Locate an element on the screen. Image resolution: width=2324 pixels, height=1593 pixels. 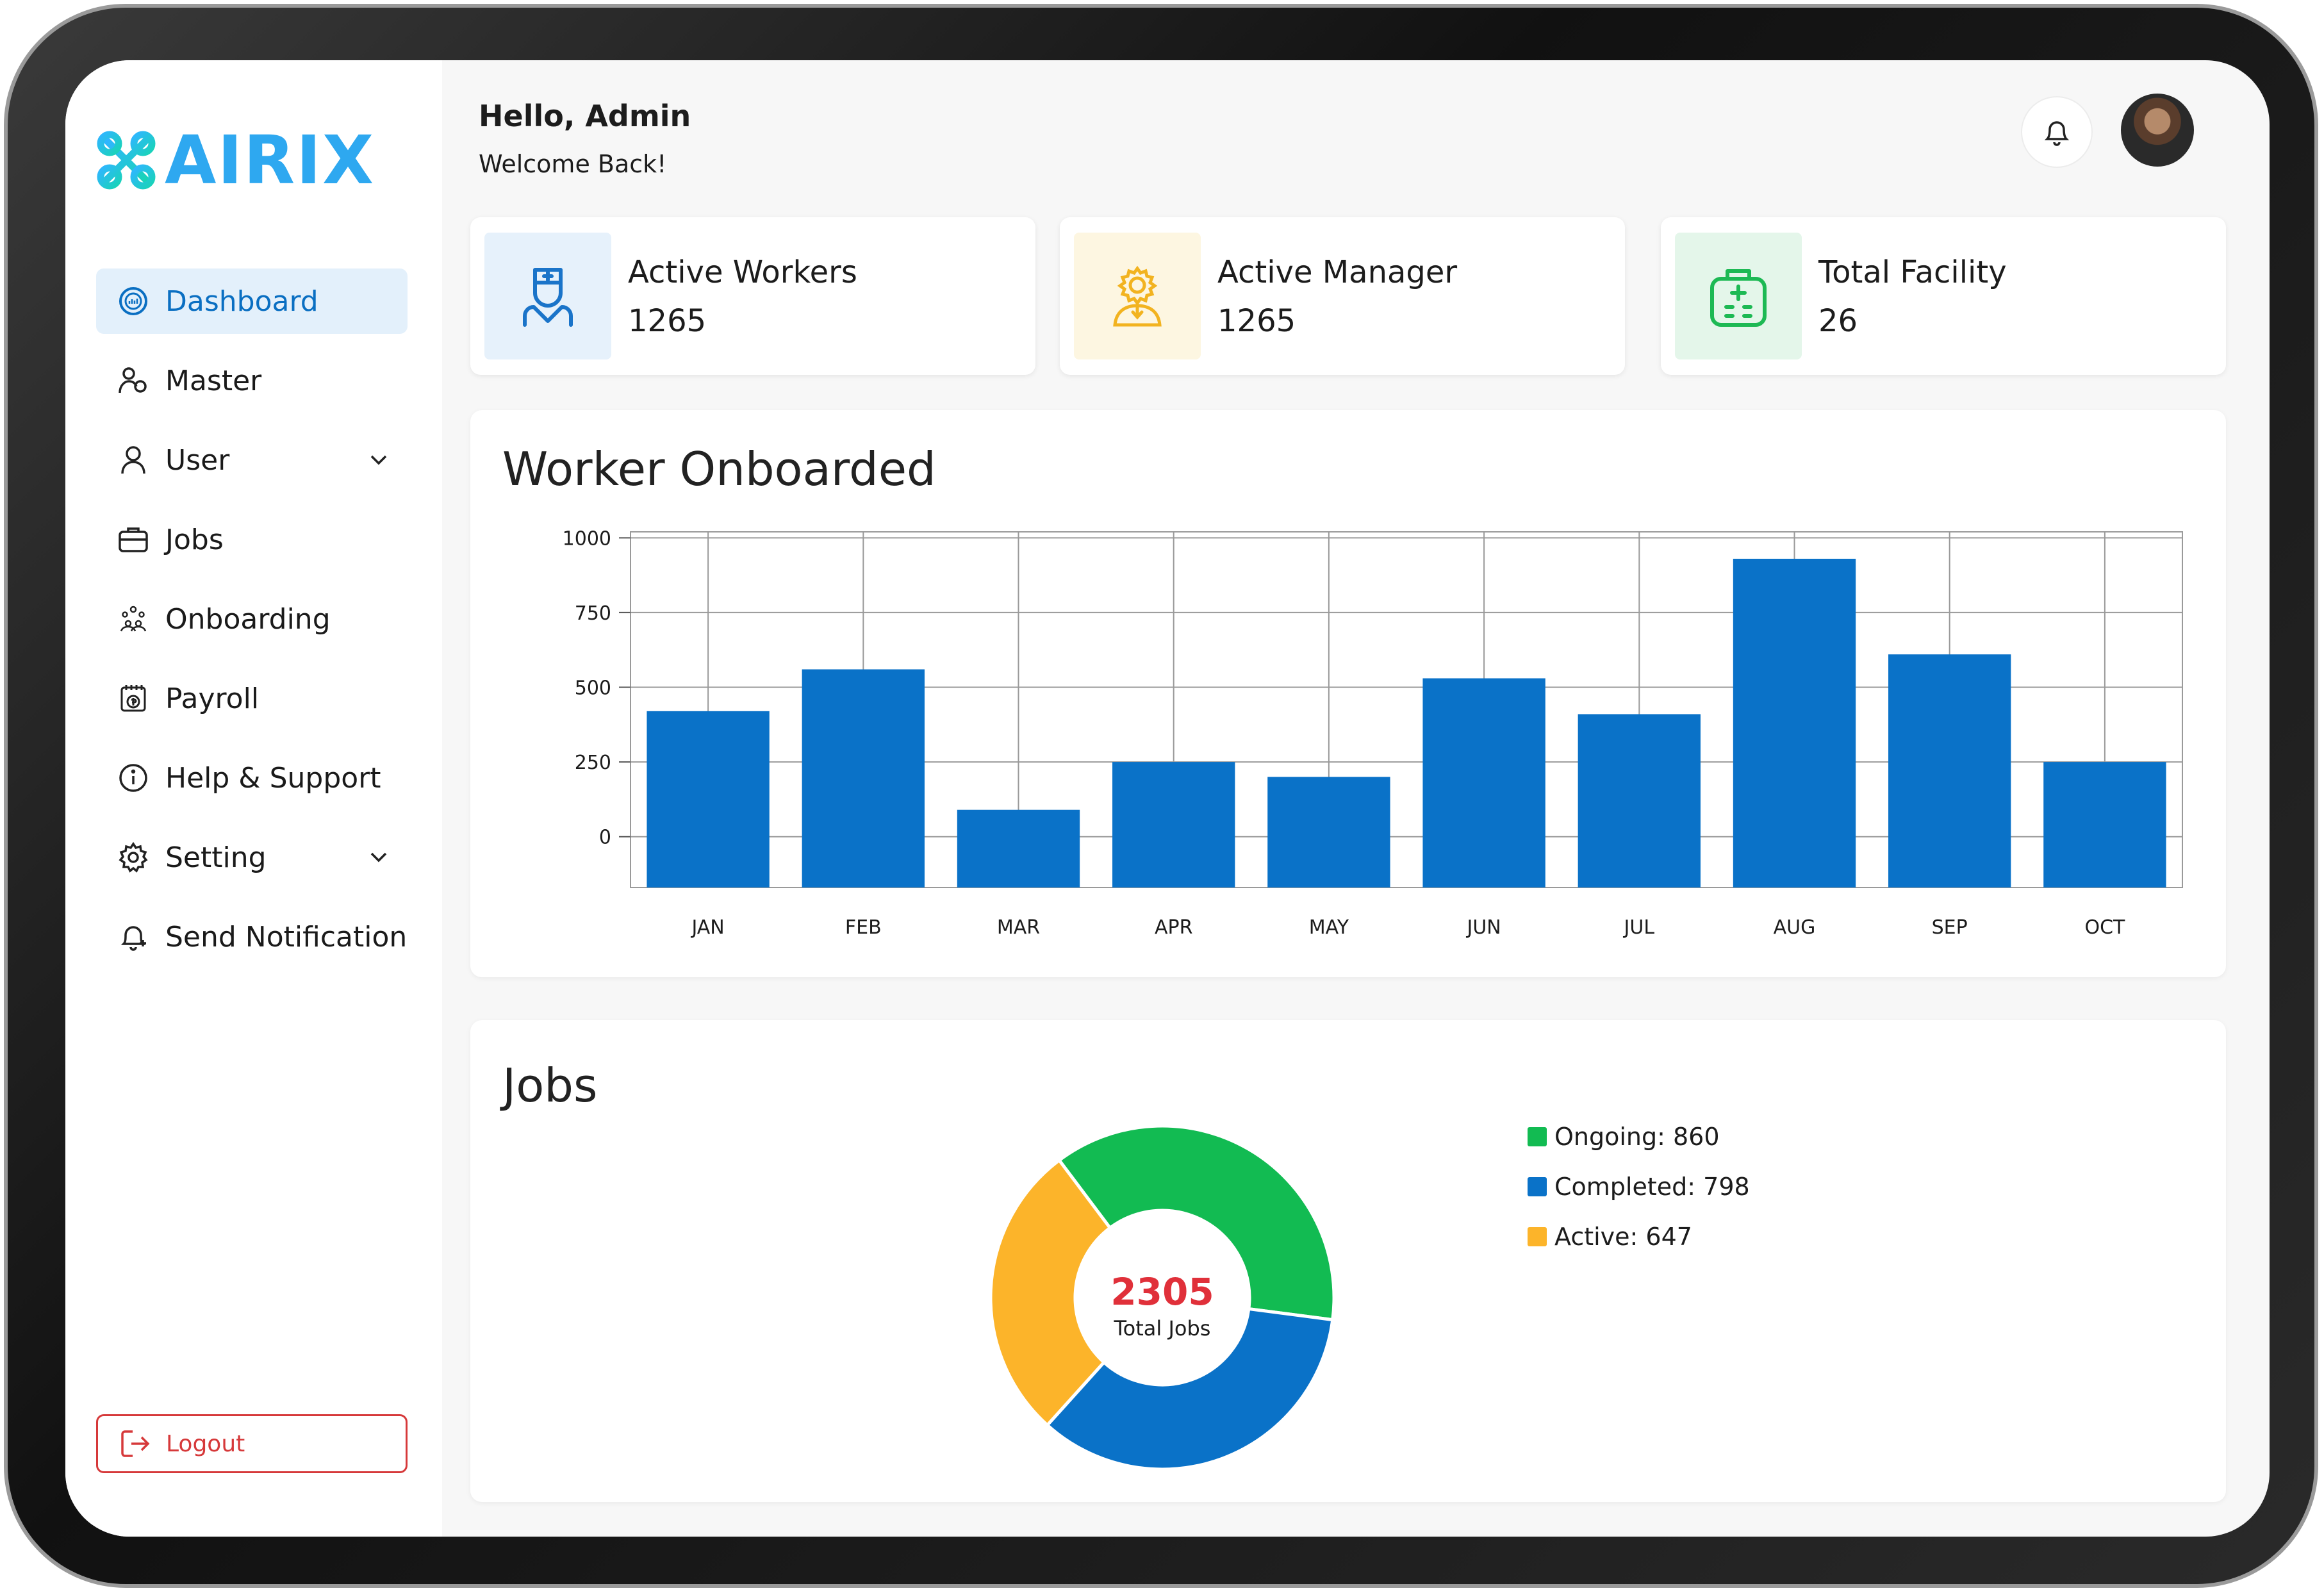
x-tick-label: MAY is located at coordinates (1329, 927).